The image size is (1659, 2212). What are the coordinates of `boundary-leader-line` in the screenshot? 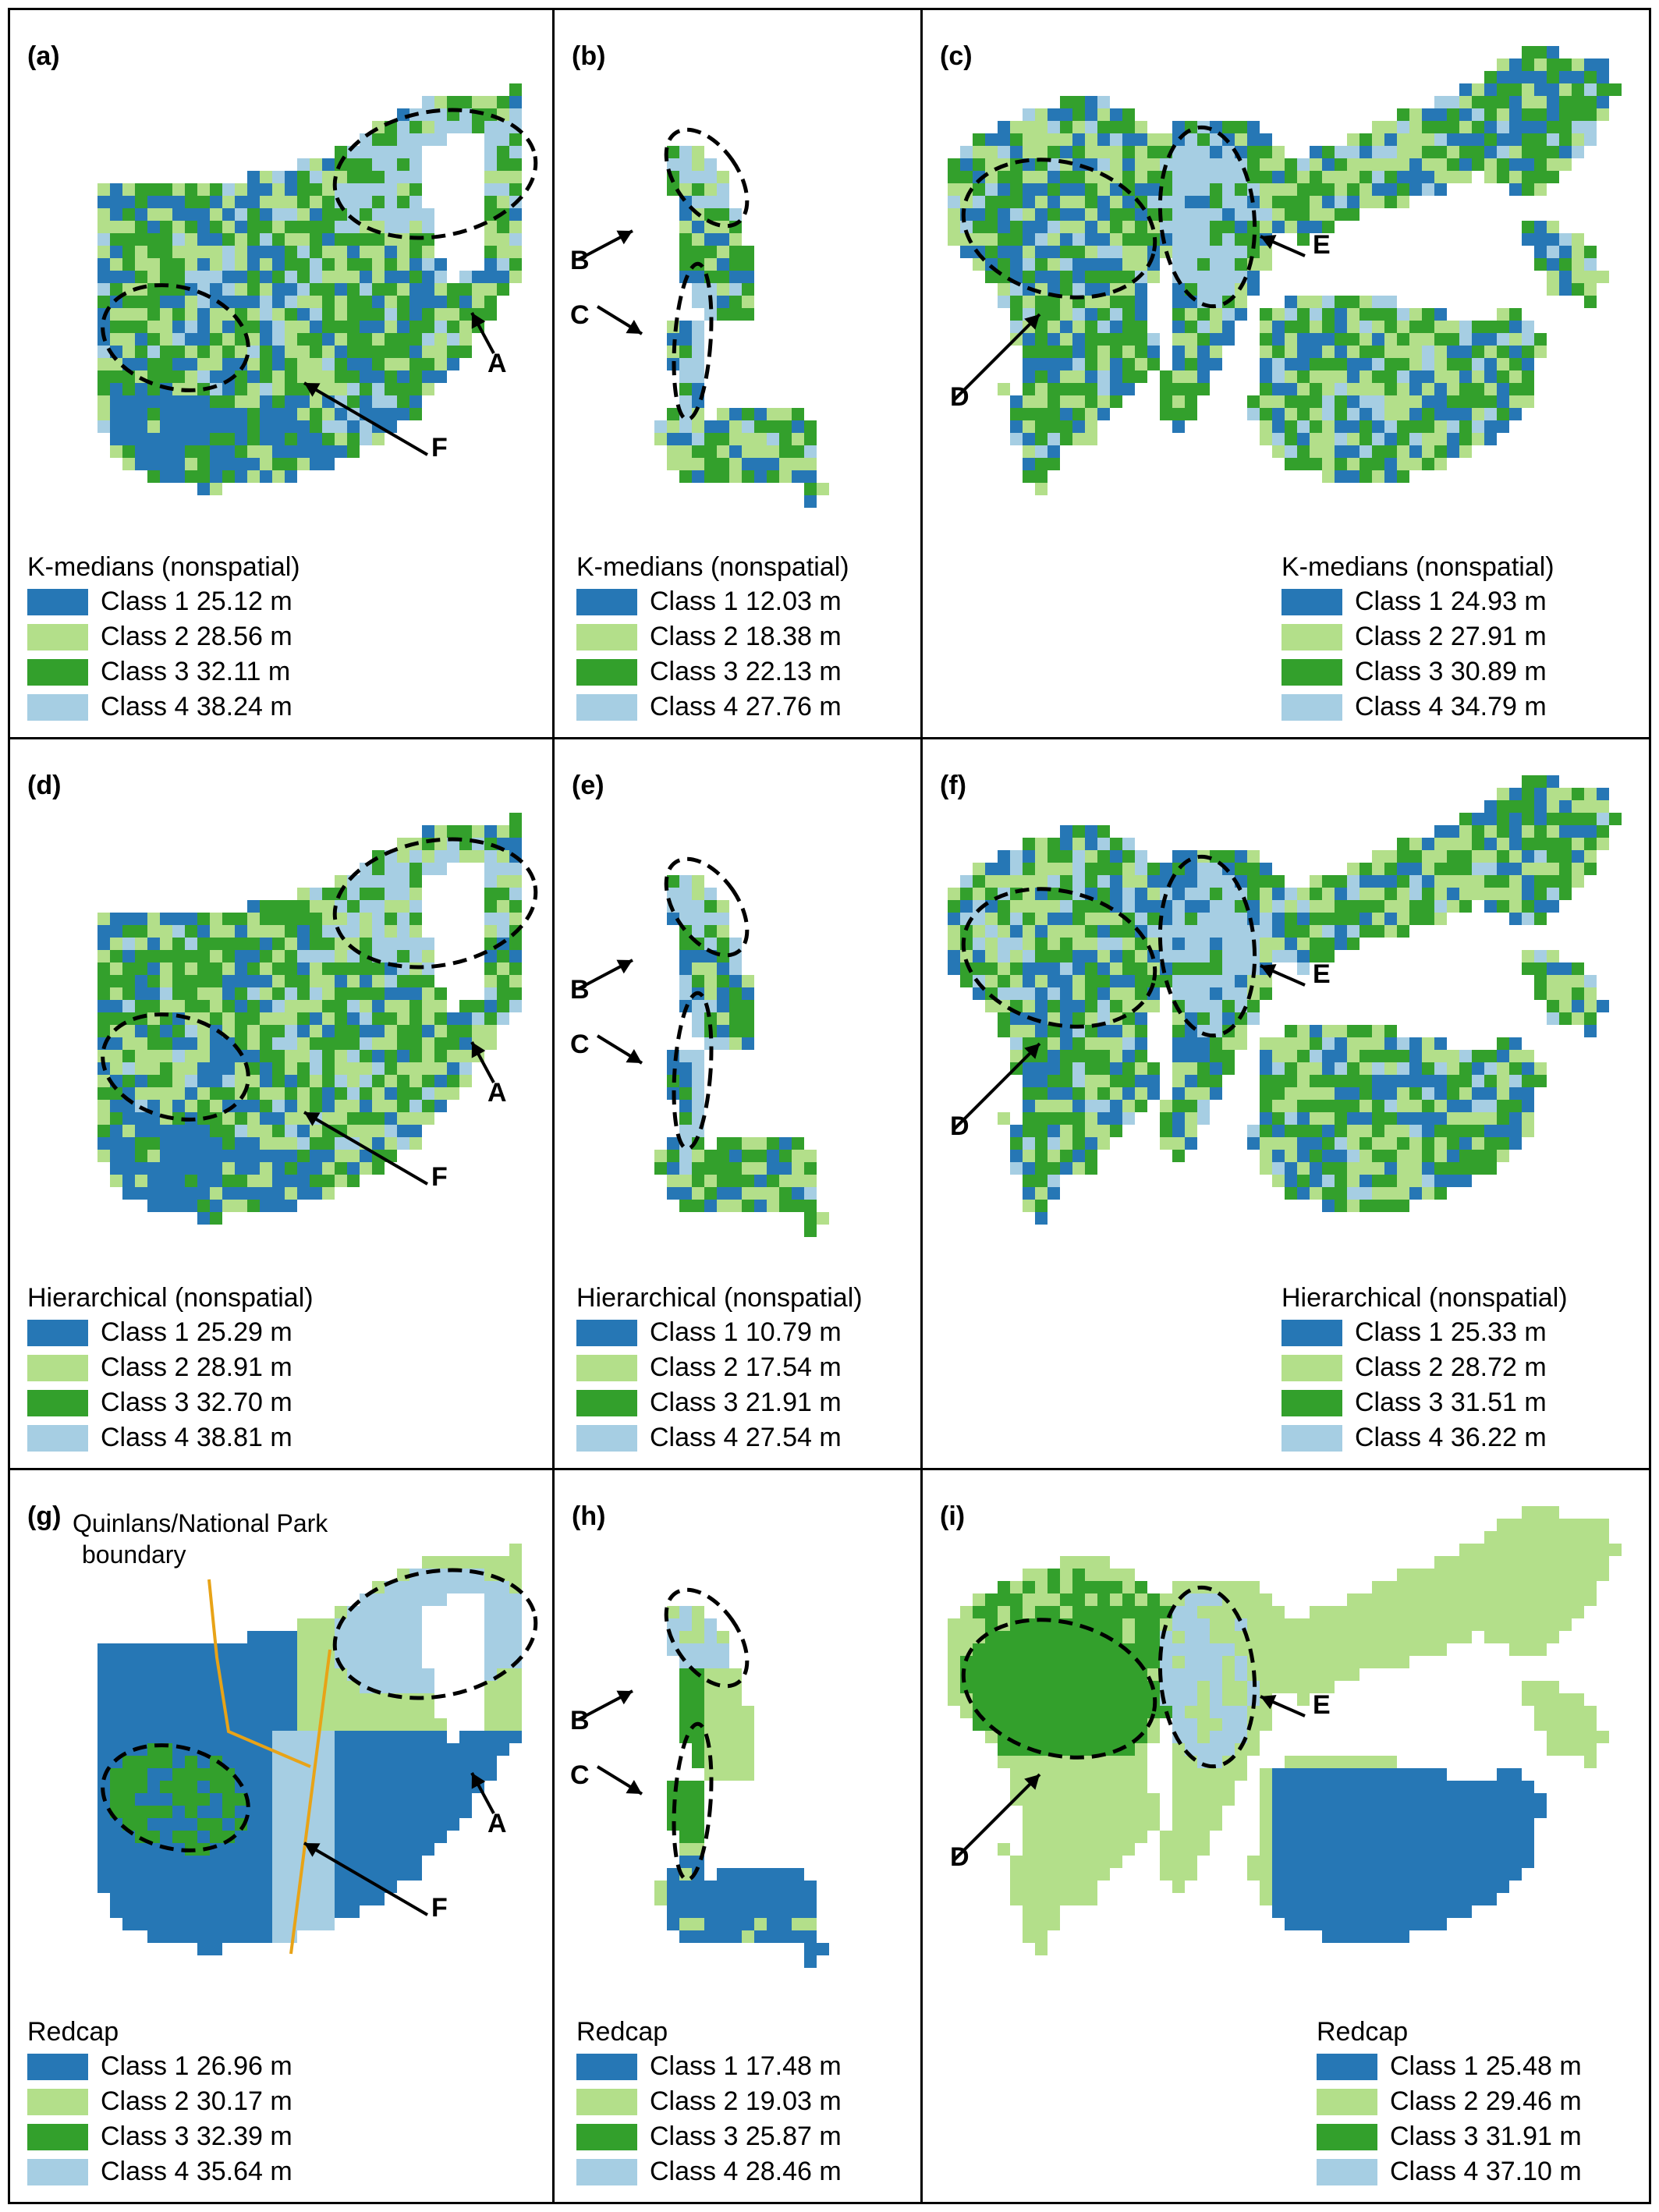 It's located at (259, 1673).